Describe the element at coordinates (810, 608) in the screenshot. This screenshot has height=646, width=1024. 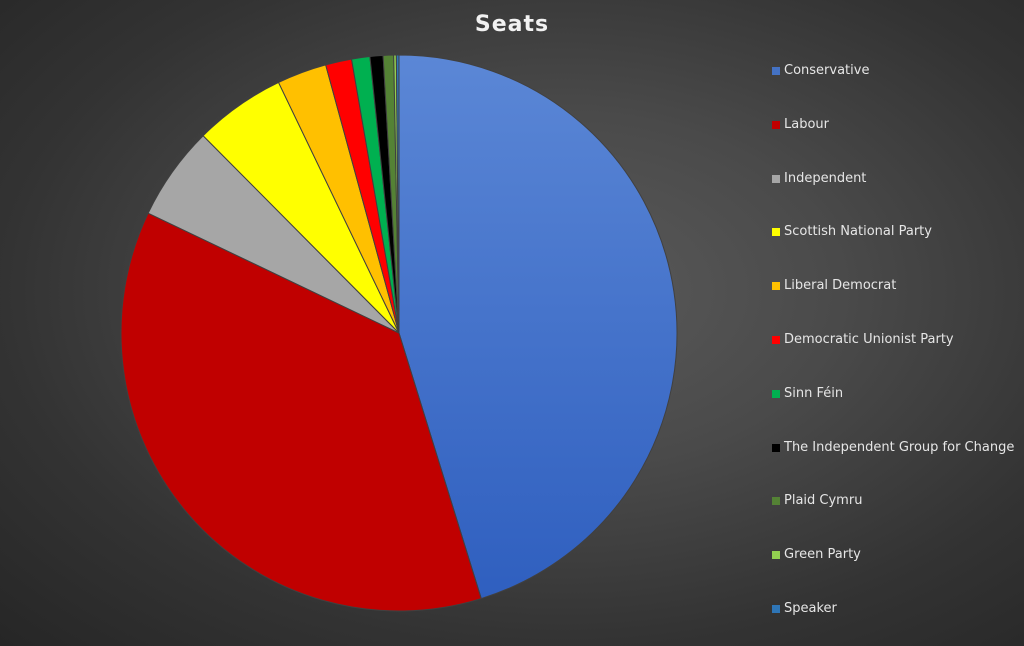
I see `legend-label: Speaker` at that location.